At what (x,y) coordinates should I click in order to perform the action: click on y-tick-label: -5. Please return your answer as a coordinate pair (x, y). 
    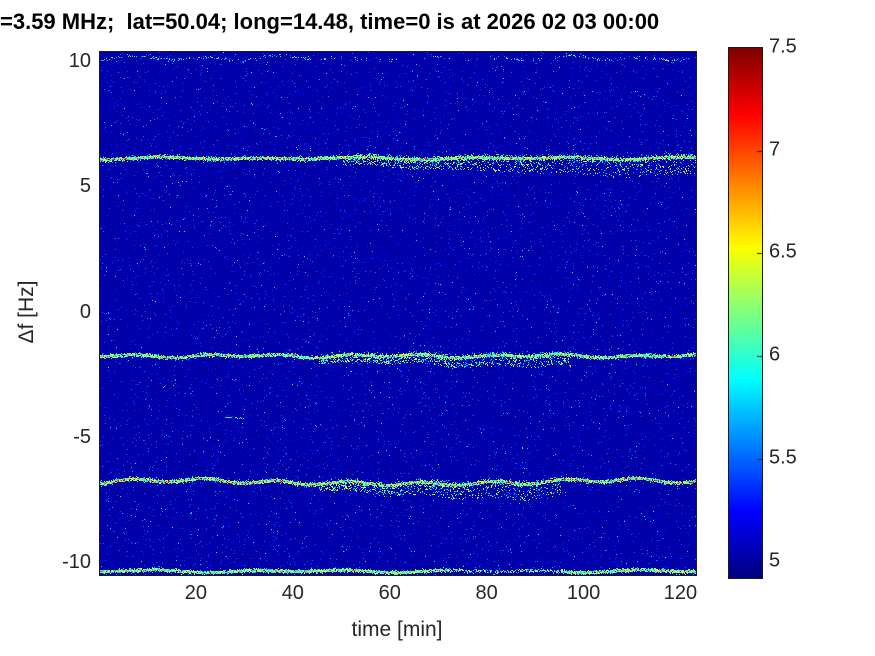
    Looking at the image, I should click on (82, 436).